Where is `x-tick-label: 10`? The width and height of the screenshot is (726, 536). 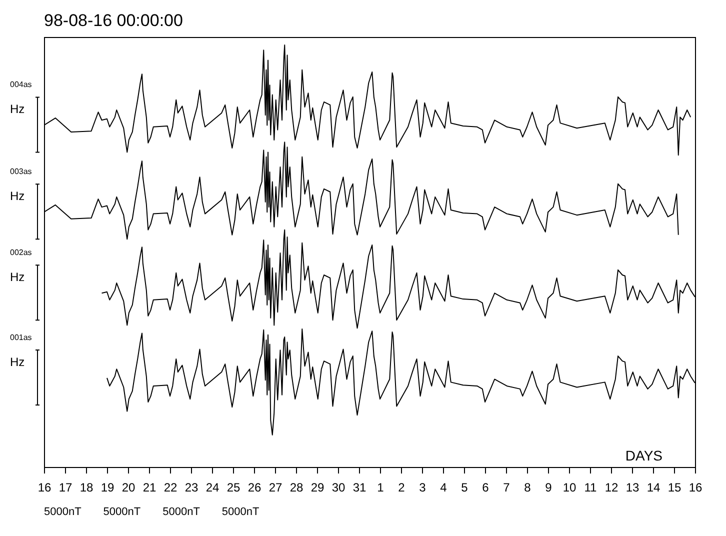 x-tick-label: 10 is located at coordinates (569, 487).